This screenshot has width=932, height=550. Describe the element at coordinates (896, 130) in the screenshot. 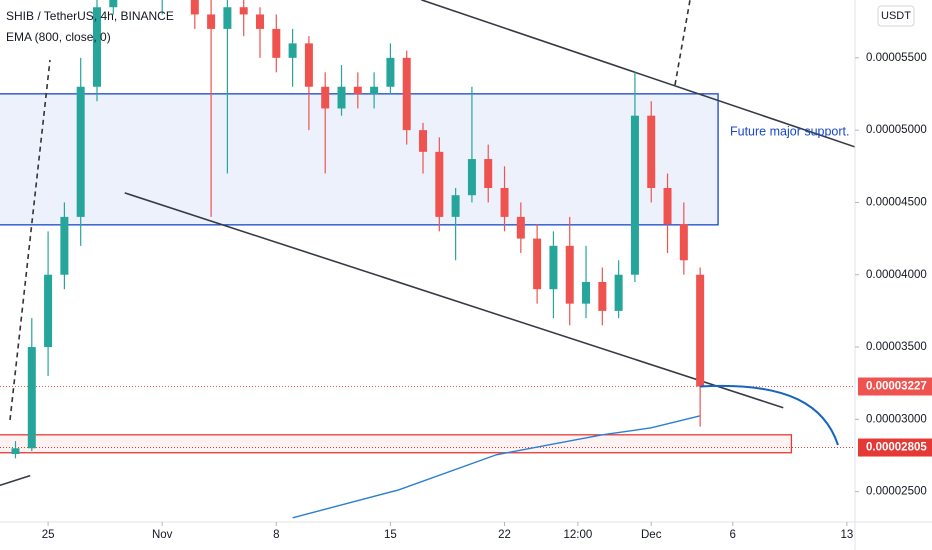

I see `y-tick-label: 0.00005000` at that location.